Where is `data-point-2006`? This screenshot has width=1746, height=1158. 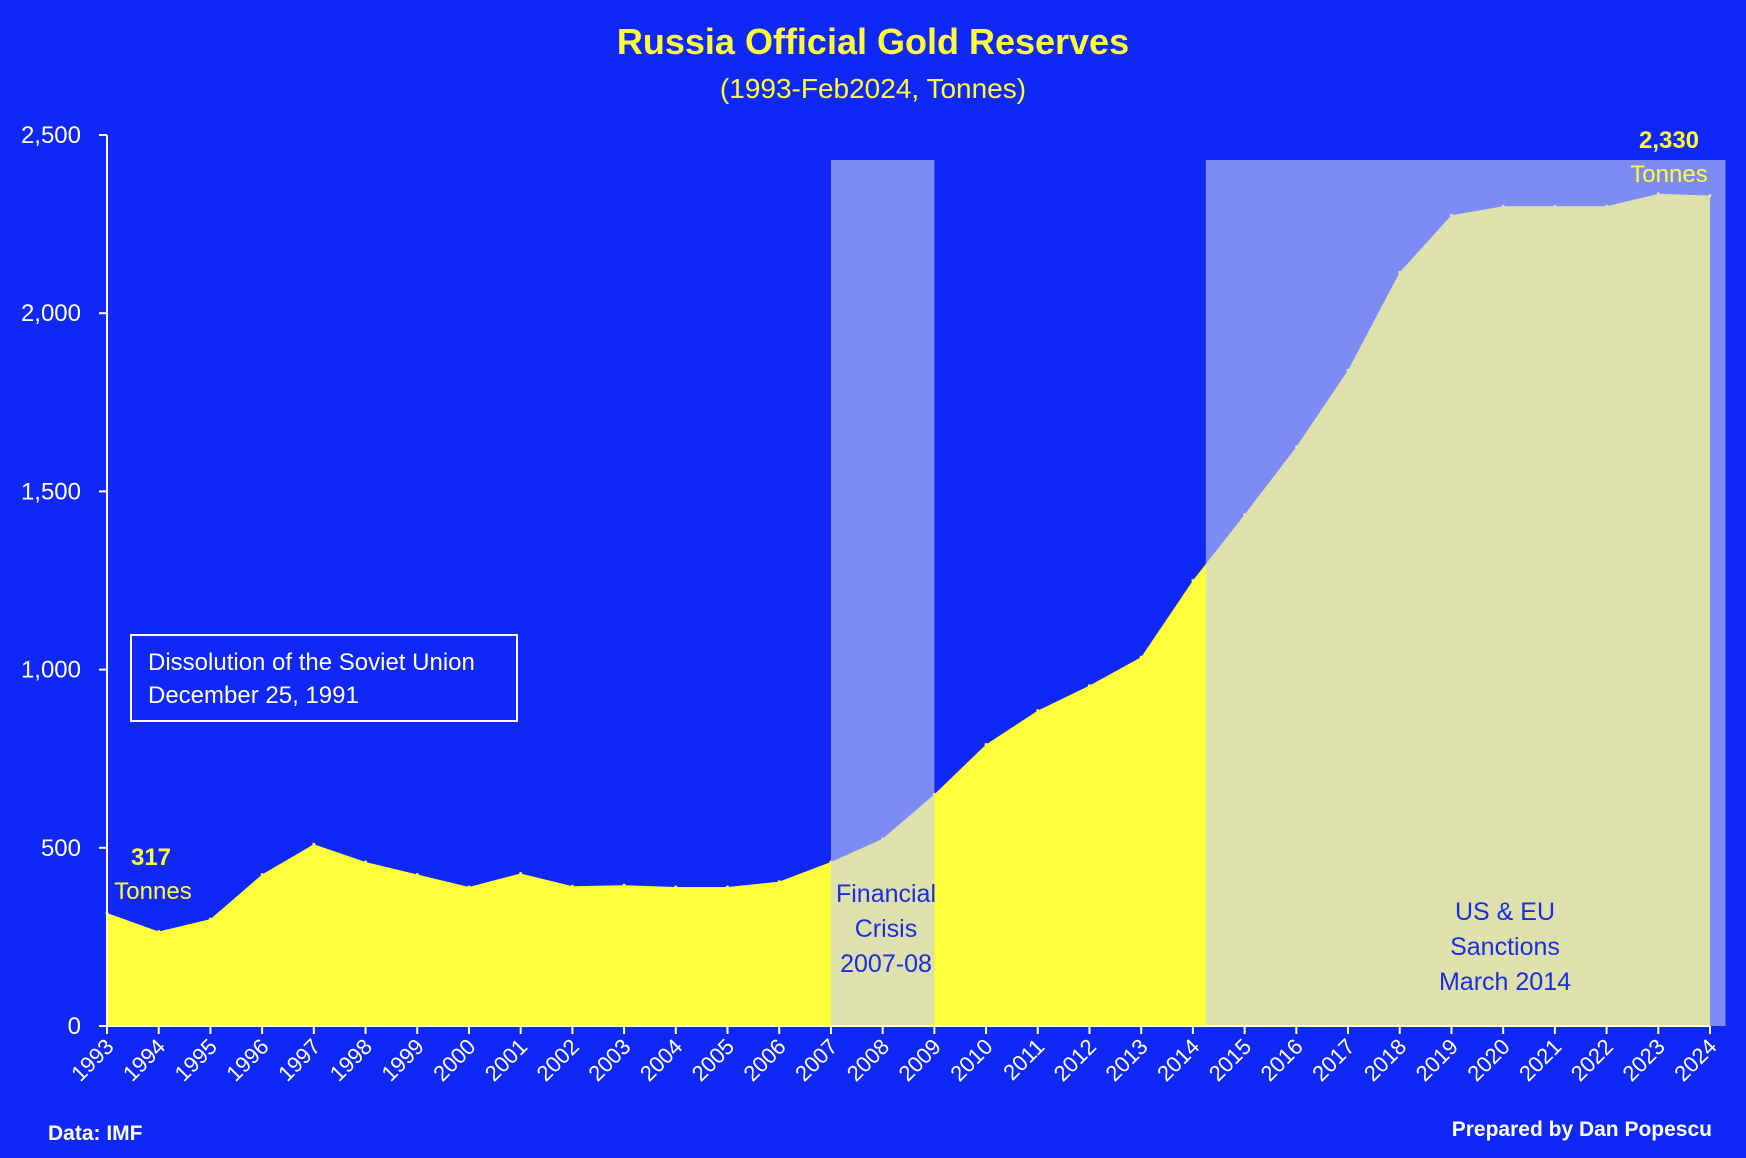
data-point-2006 is located at coordinates (779, 882).